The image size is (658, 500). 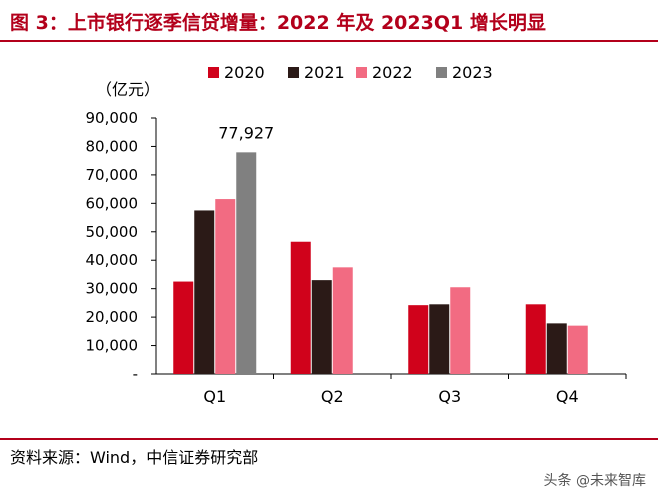 What do you see at coordinates (244, 72) in the screenshot?
I see `legend-label-2020: 2020` at bounding box center [244, 72].